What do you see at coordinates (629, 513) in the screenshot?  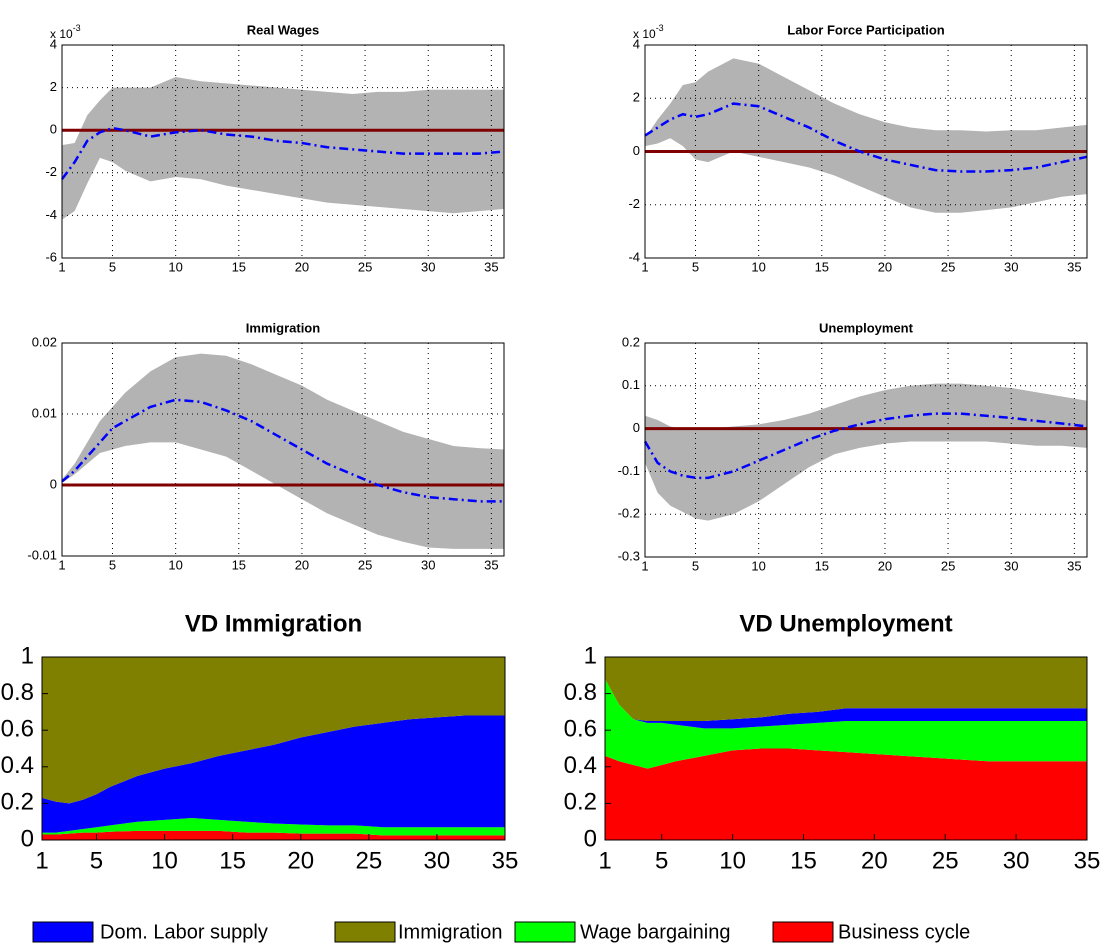 I see `y-tick-label: -0.2` at bounding box center [629, 513].